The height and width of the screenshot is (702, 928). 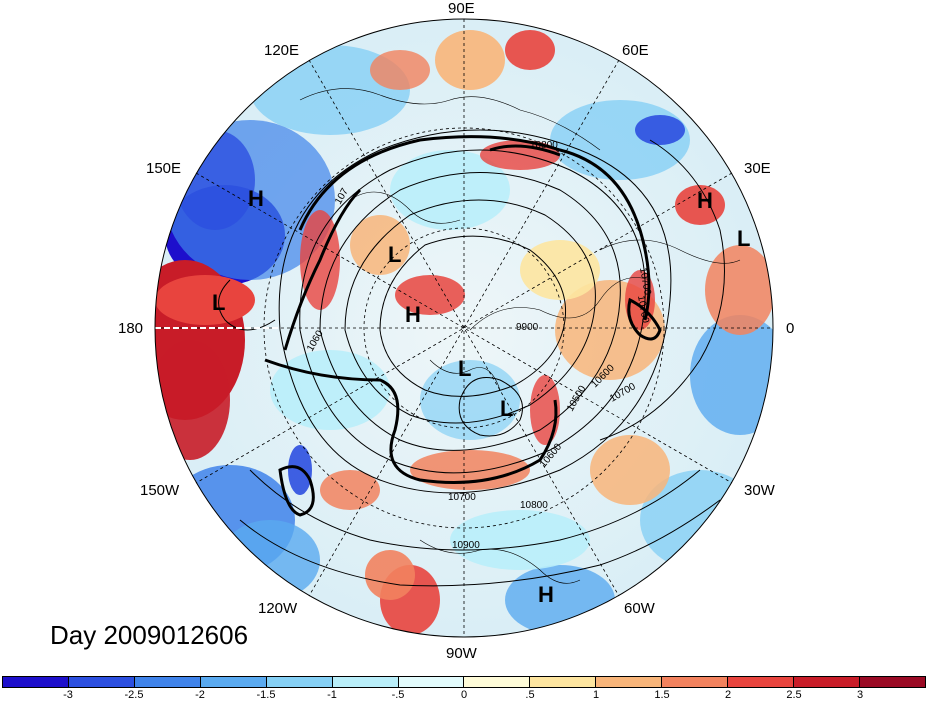 I want to click on color-bar, so click(x=464, y=682).